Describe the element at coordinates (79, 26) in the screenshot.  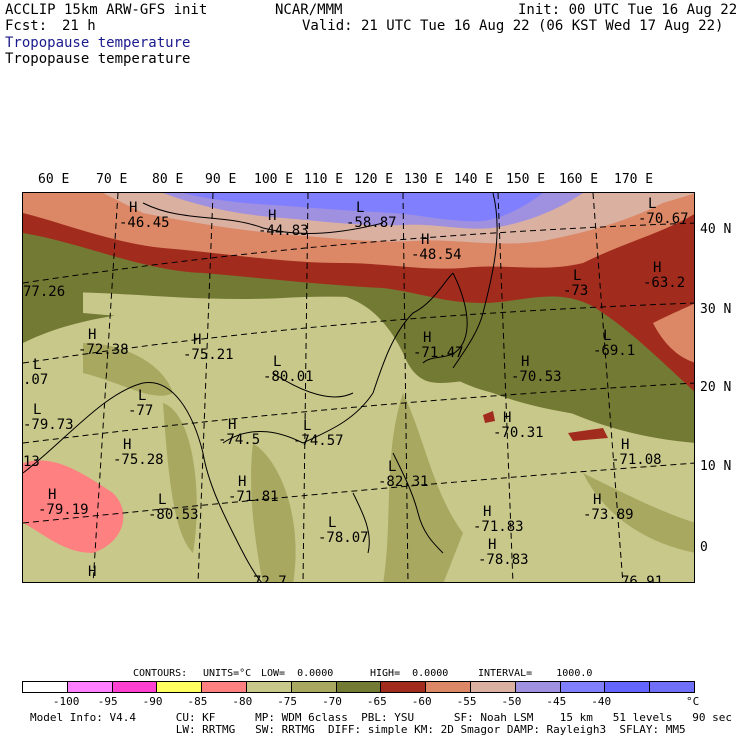
I see `fcst-value: 21 h` at that location.